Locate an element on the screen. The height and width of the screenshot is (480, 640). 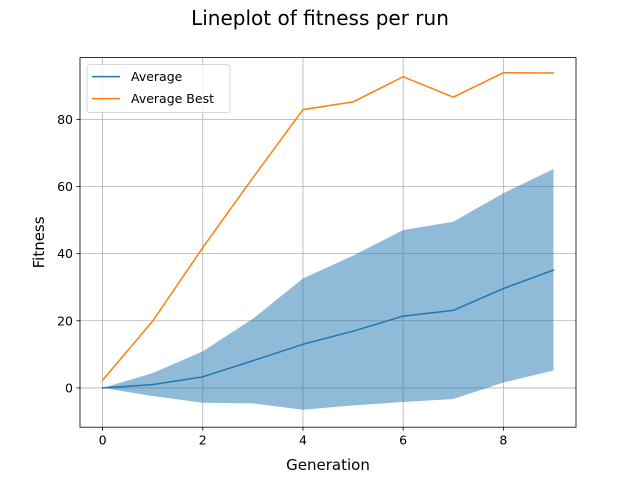
y-axis-label: Fitness is located at coordinates (39, 242).